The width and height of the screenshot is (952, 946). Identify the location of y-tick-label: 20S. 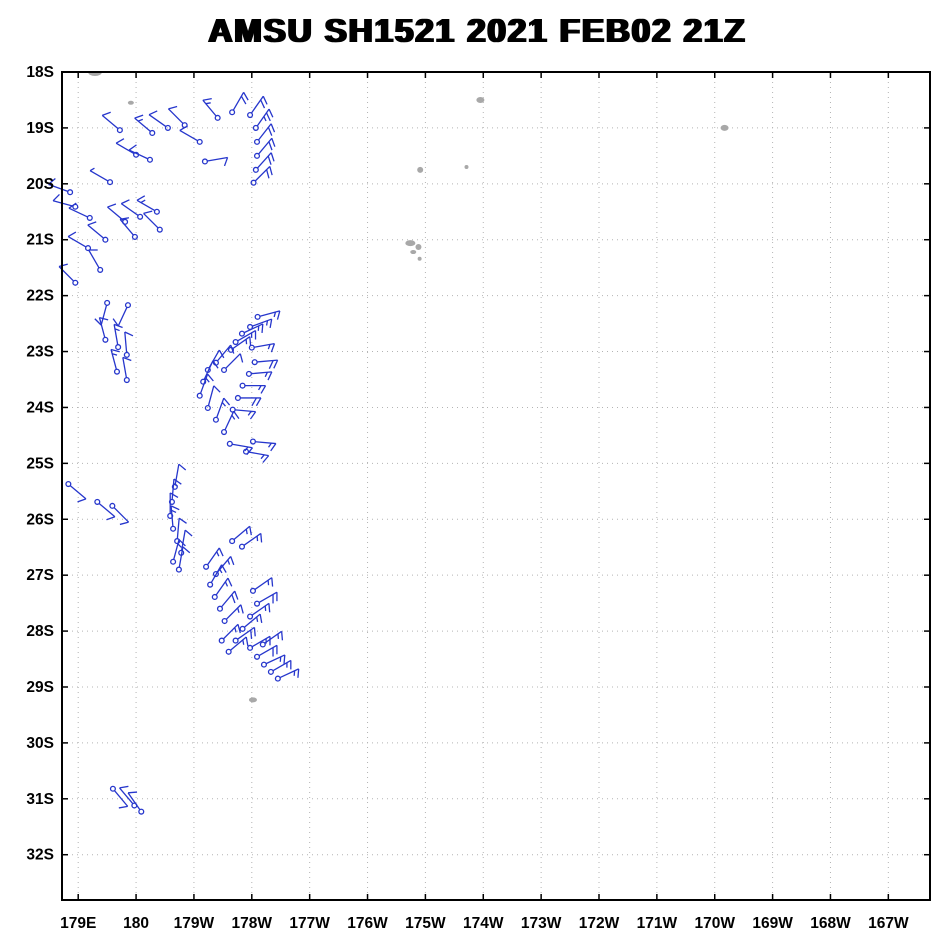
(40, 184).